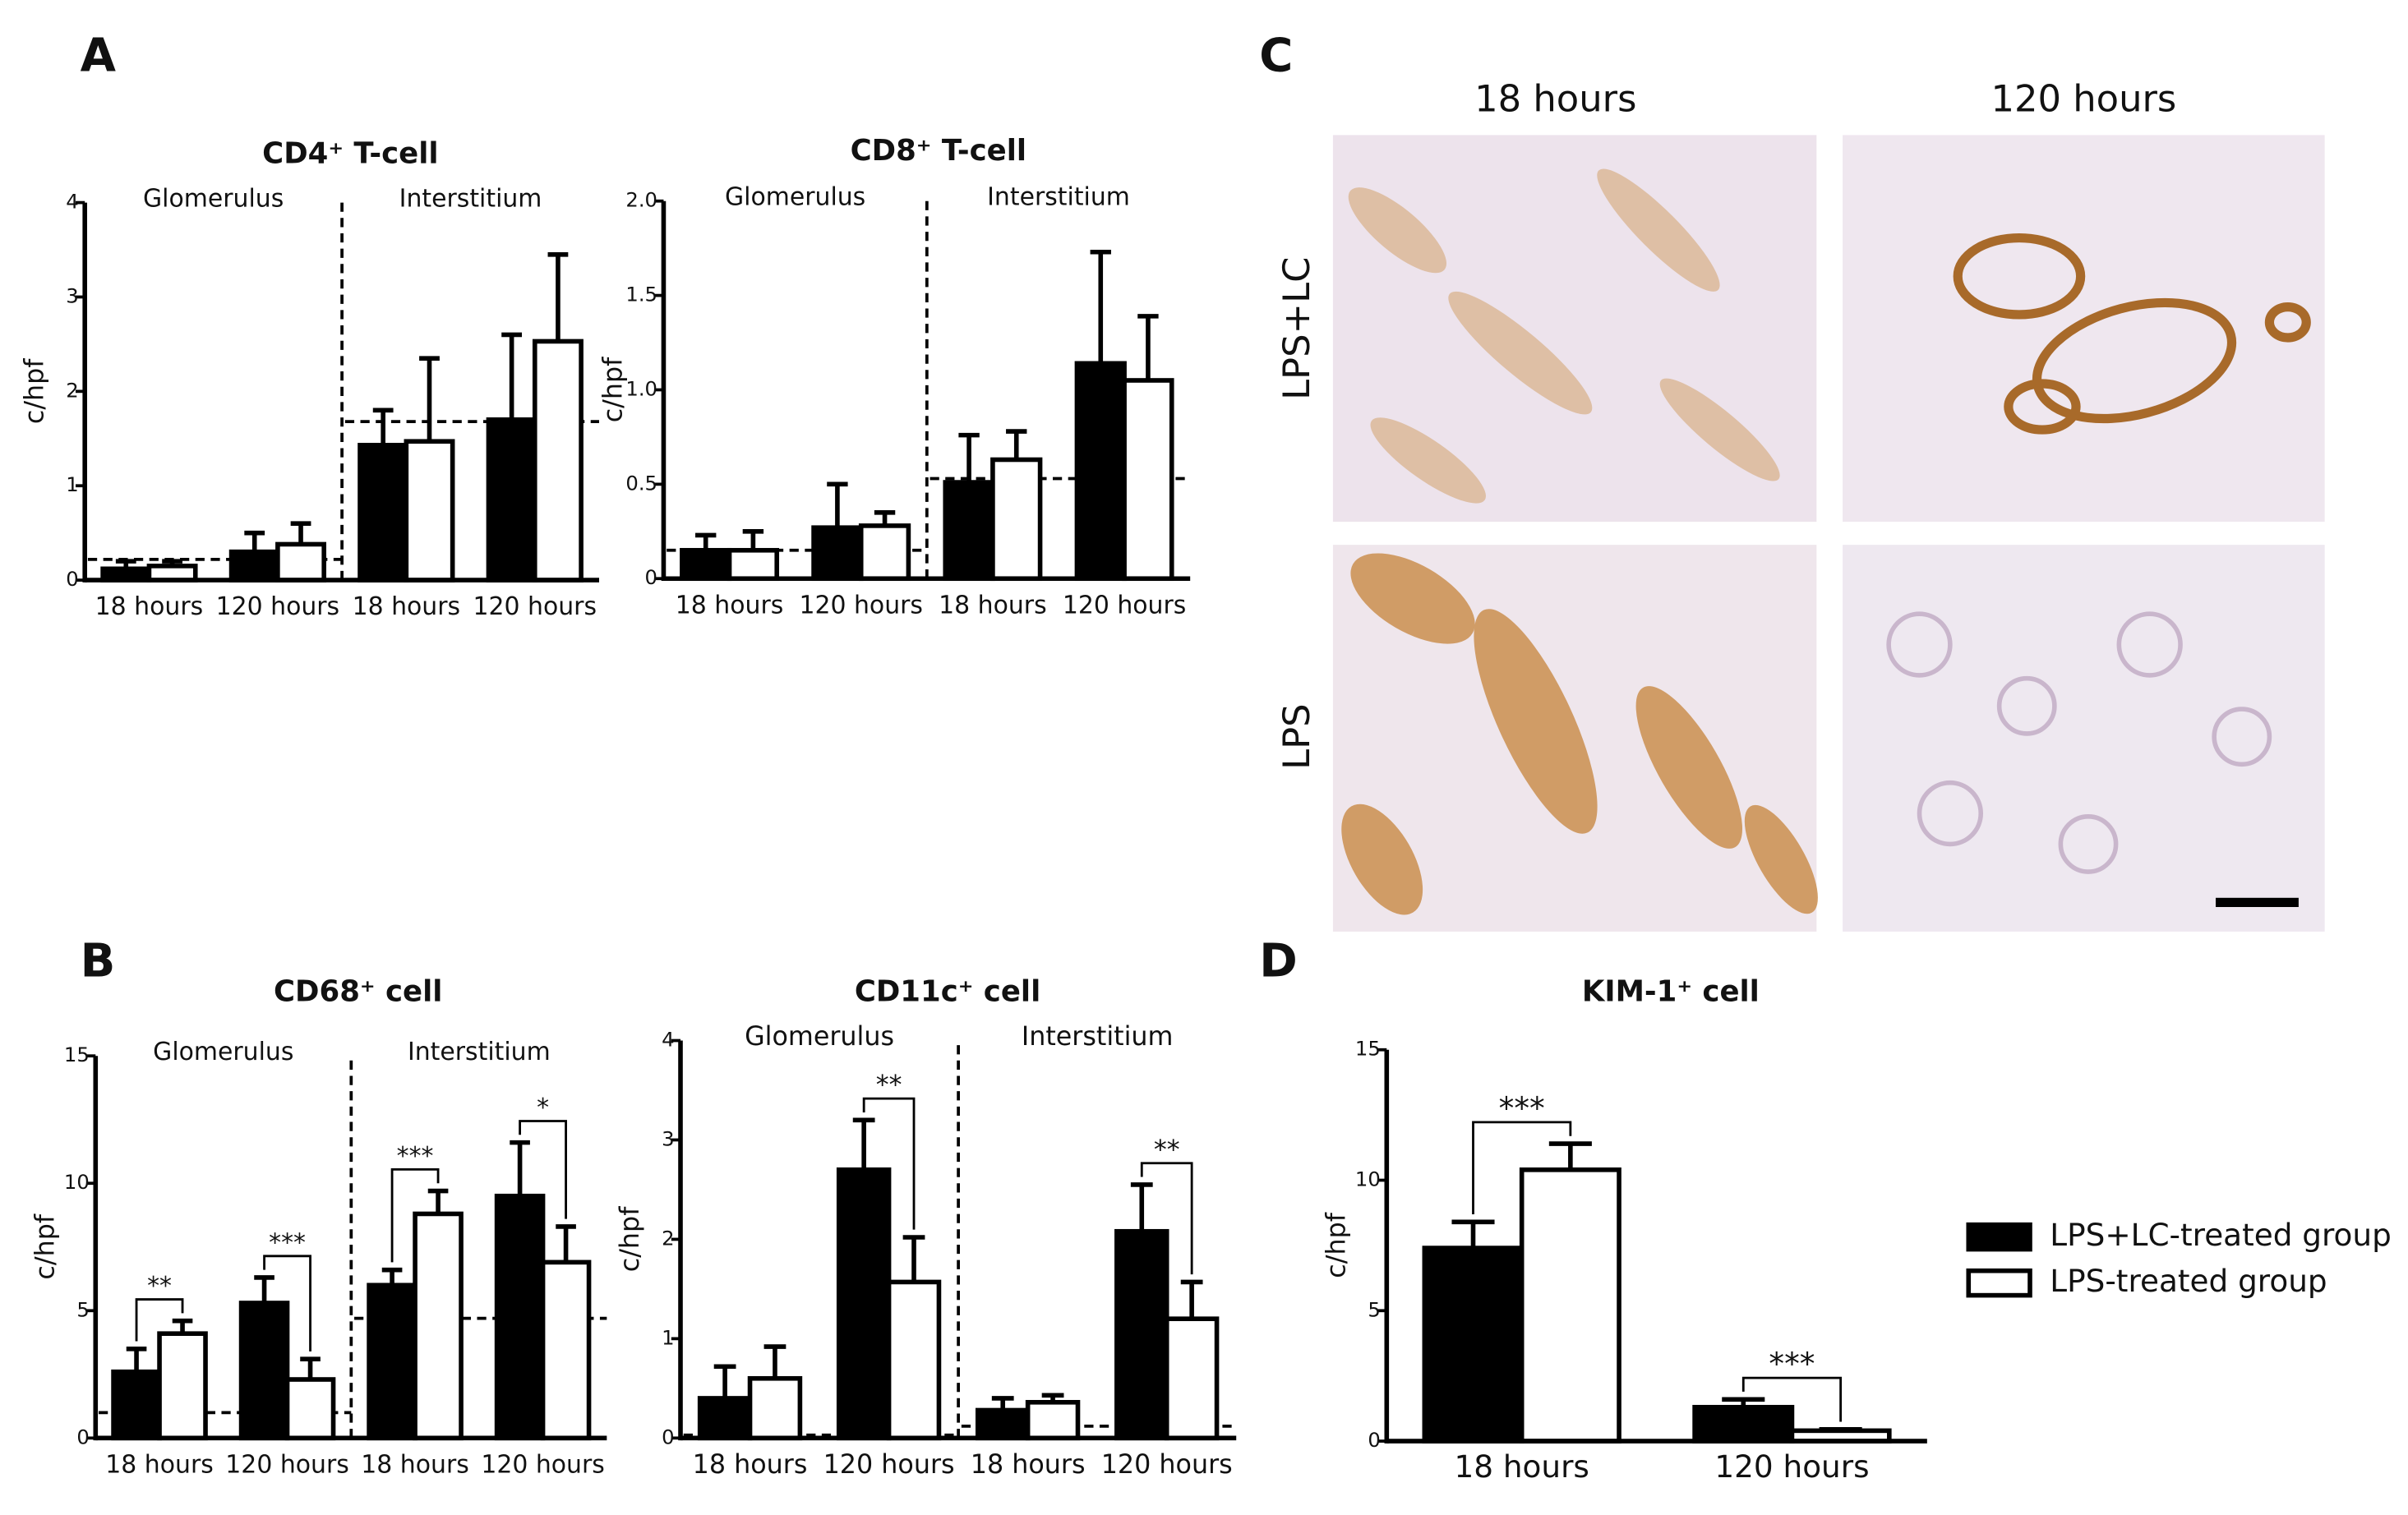 The width and height of the screenshot is (2408, 1515). Describe the element at coordinates (668, 1337) in the screenshot. I see `y-tick-label: 1` at that location.